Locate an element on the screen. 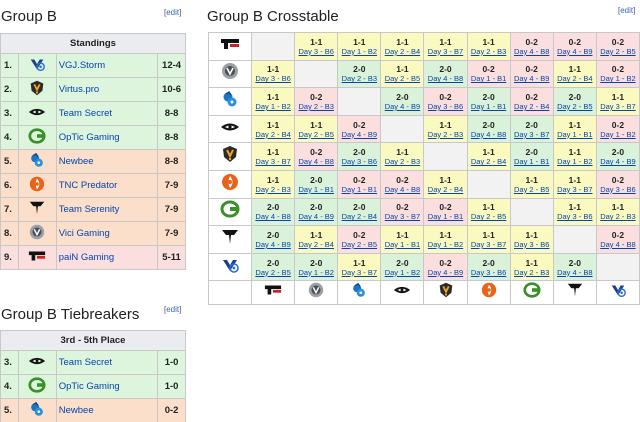 This screenshot has width=640, height=422. team-name-link: OpTic Gaming is located at coordinates (107, 386).